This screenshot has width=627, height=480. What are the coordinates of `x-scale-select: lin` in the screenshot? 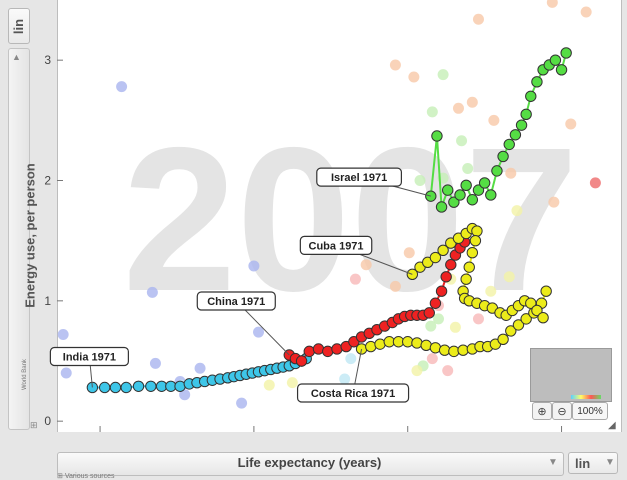 It's located at (593, 463).